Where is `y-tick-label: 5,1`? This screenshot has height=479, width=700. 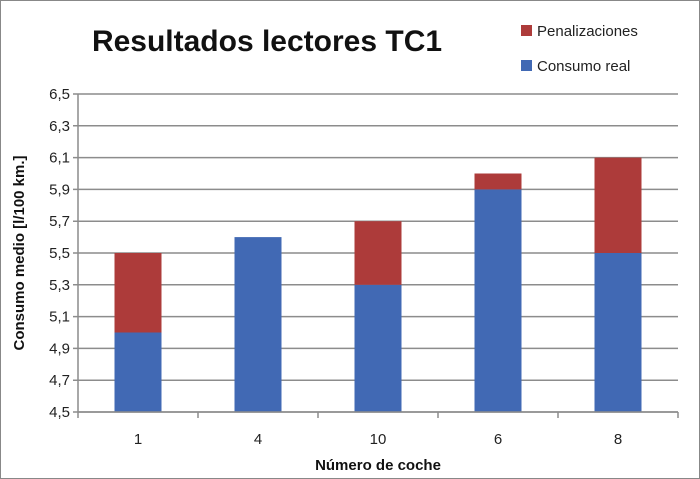 y-tick-label: 5,1 is located at coordinates (59, 317).